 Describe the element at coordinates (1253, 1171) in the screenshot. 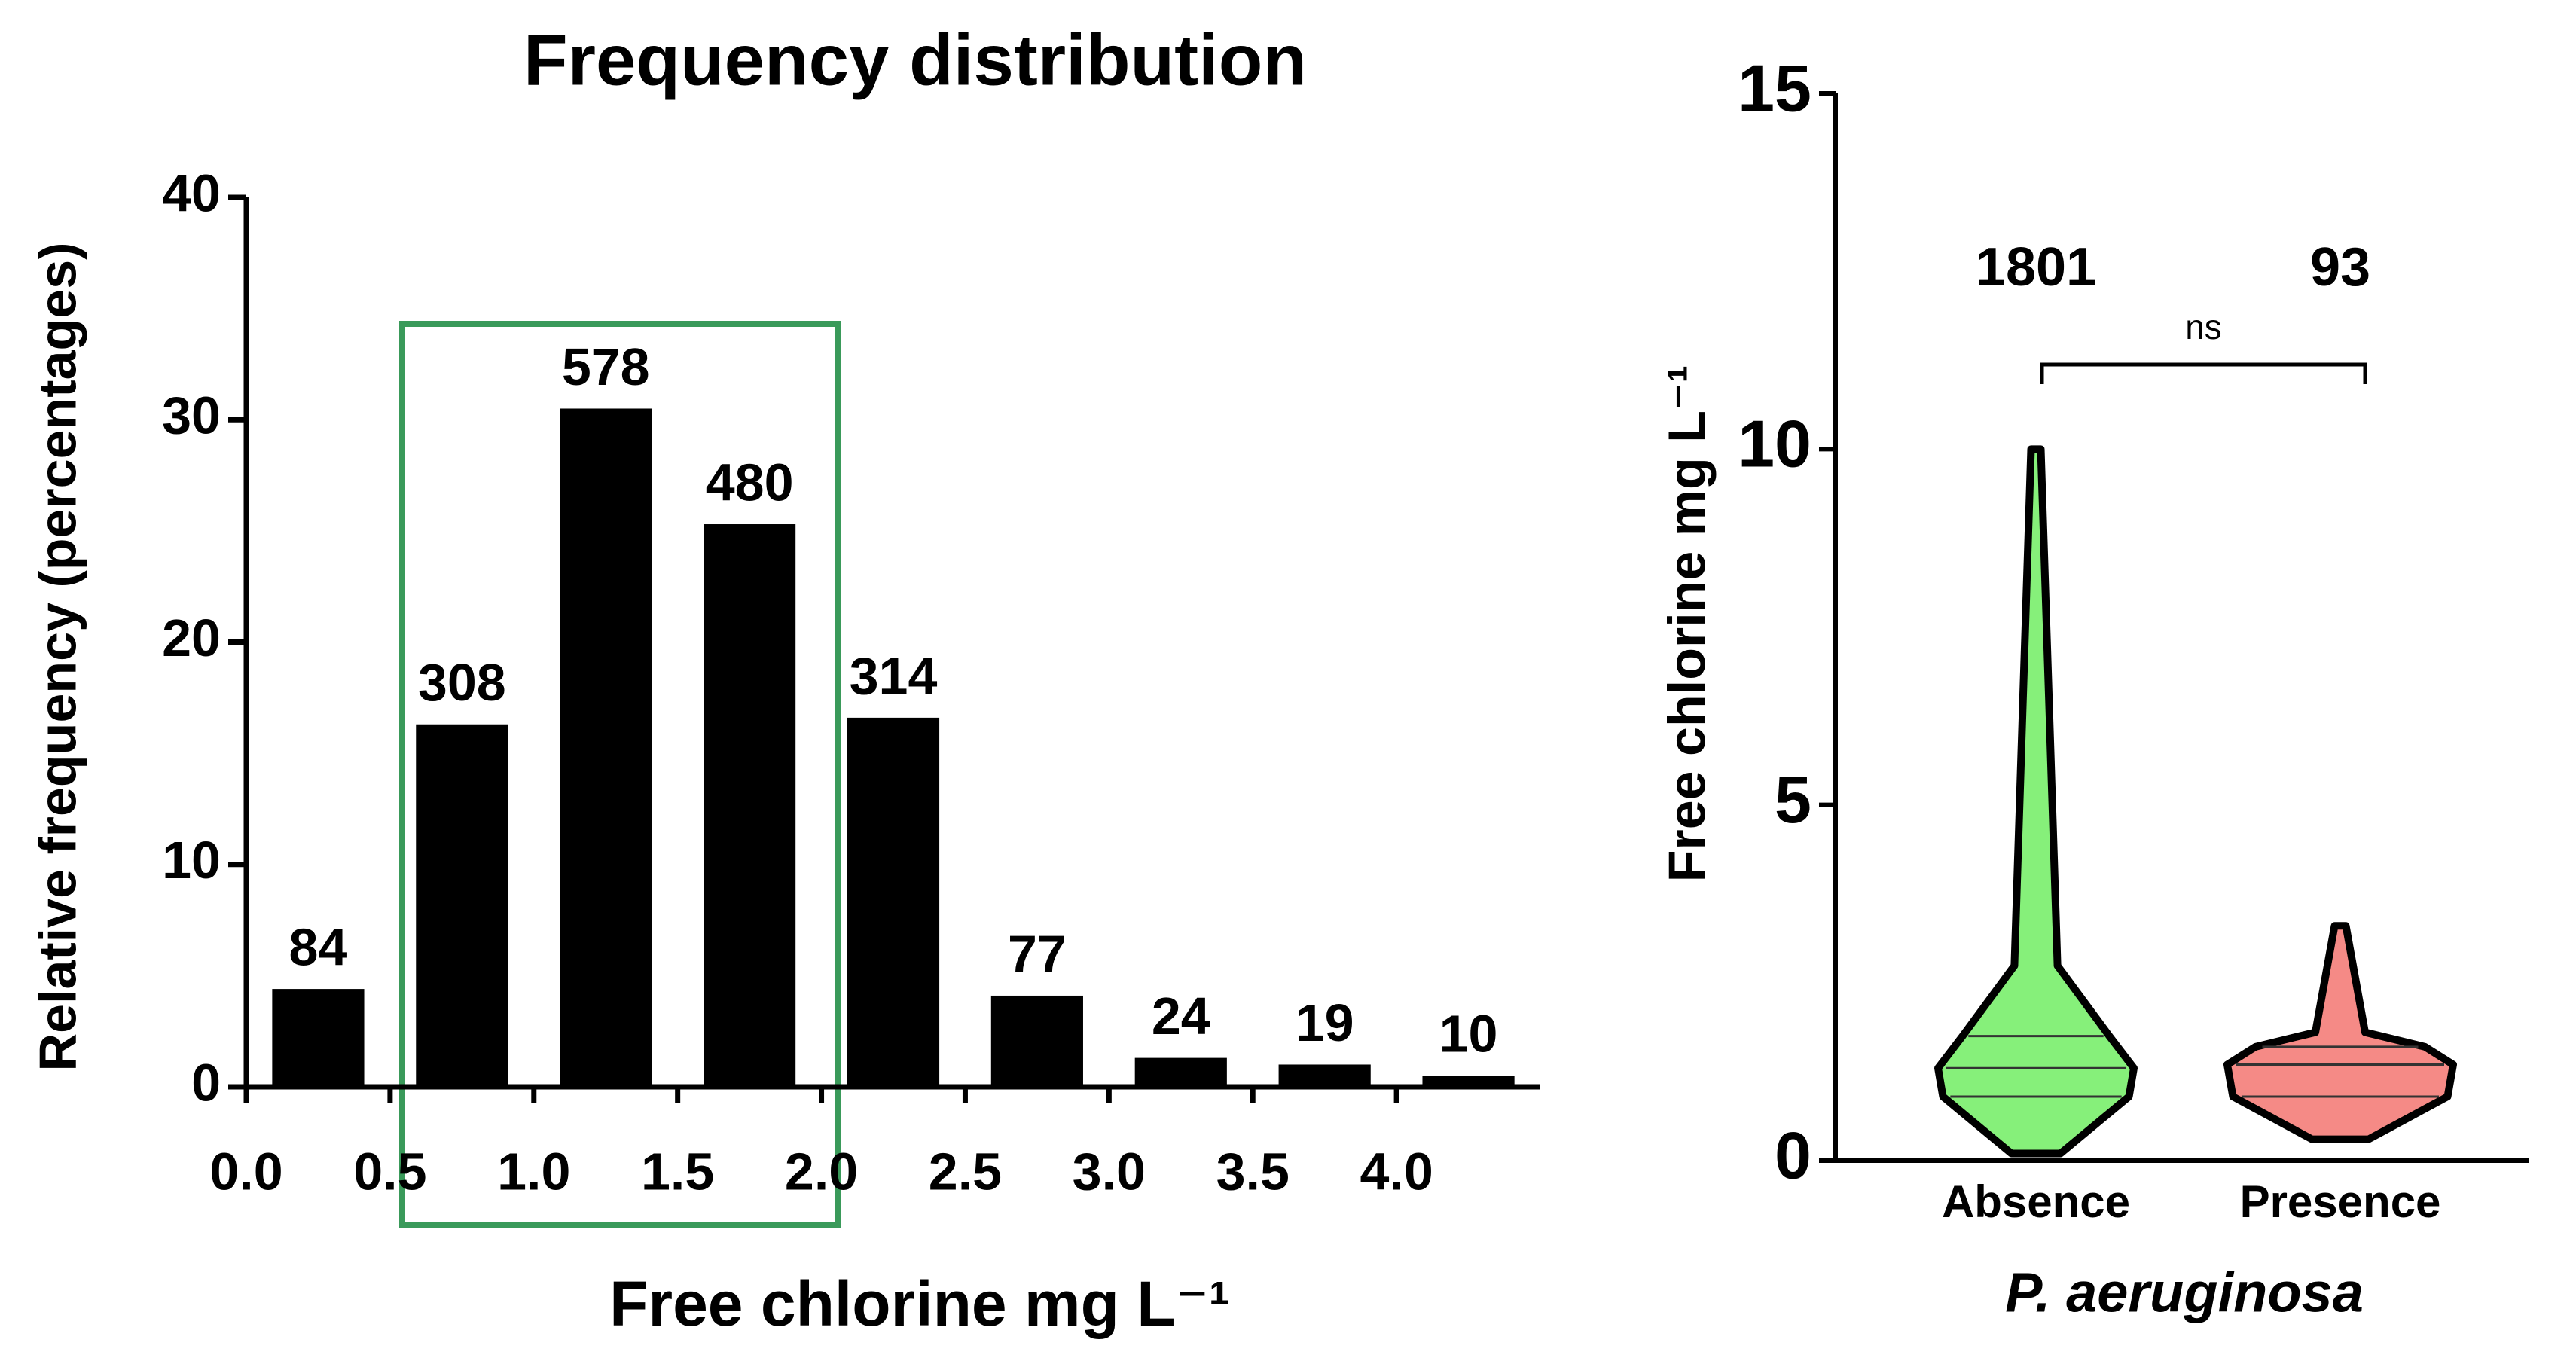

I see `x-tick-label: 3.5` at that location.